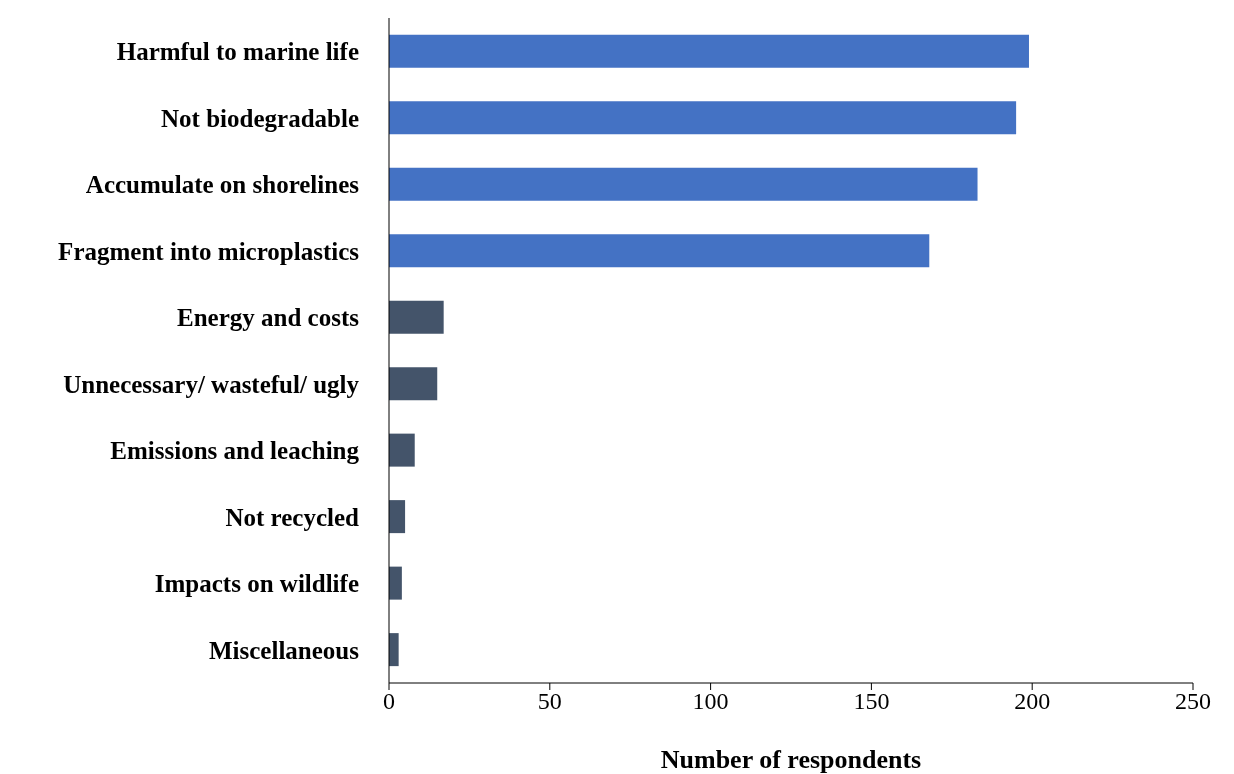 This screenshot has width=1234, height=774. Describe the element at coordinates (710, 701) in the screenshot. I see `x-tick-label: 100` at that location.